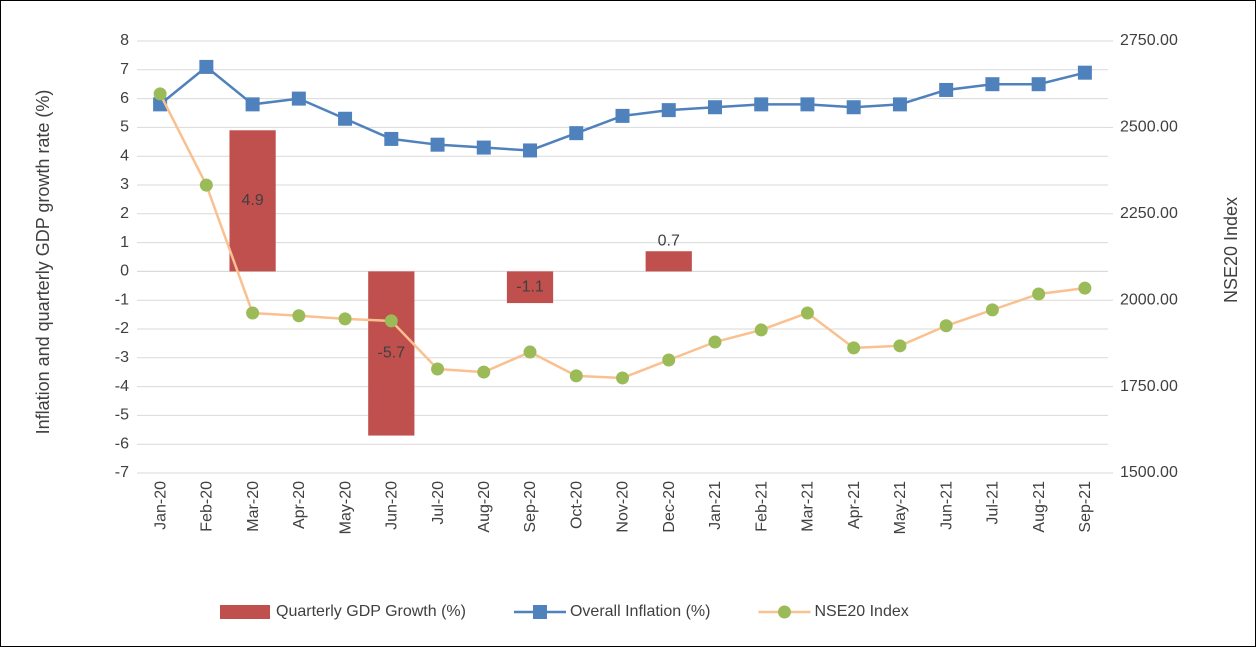  I want to click on bar-value-label: 4.9, so click(252, 200).